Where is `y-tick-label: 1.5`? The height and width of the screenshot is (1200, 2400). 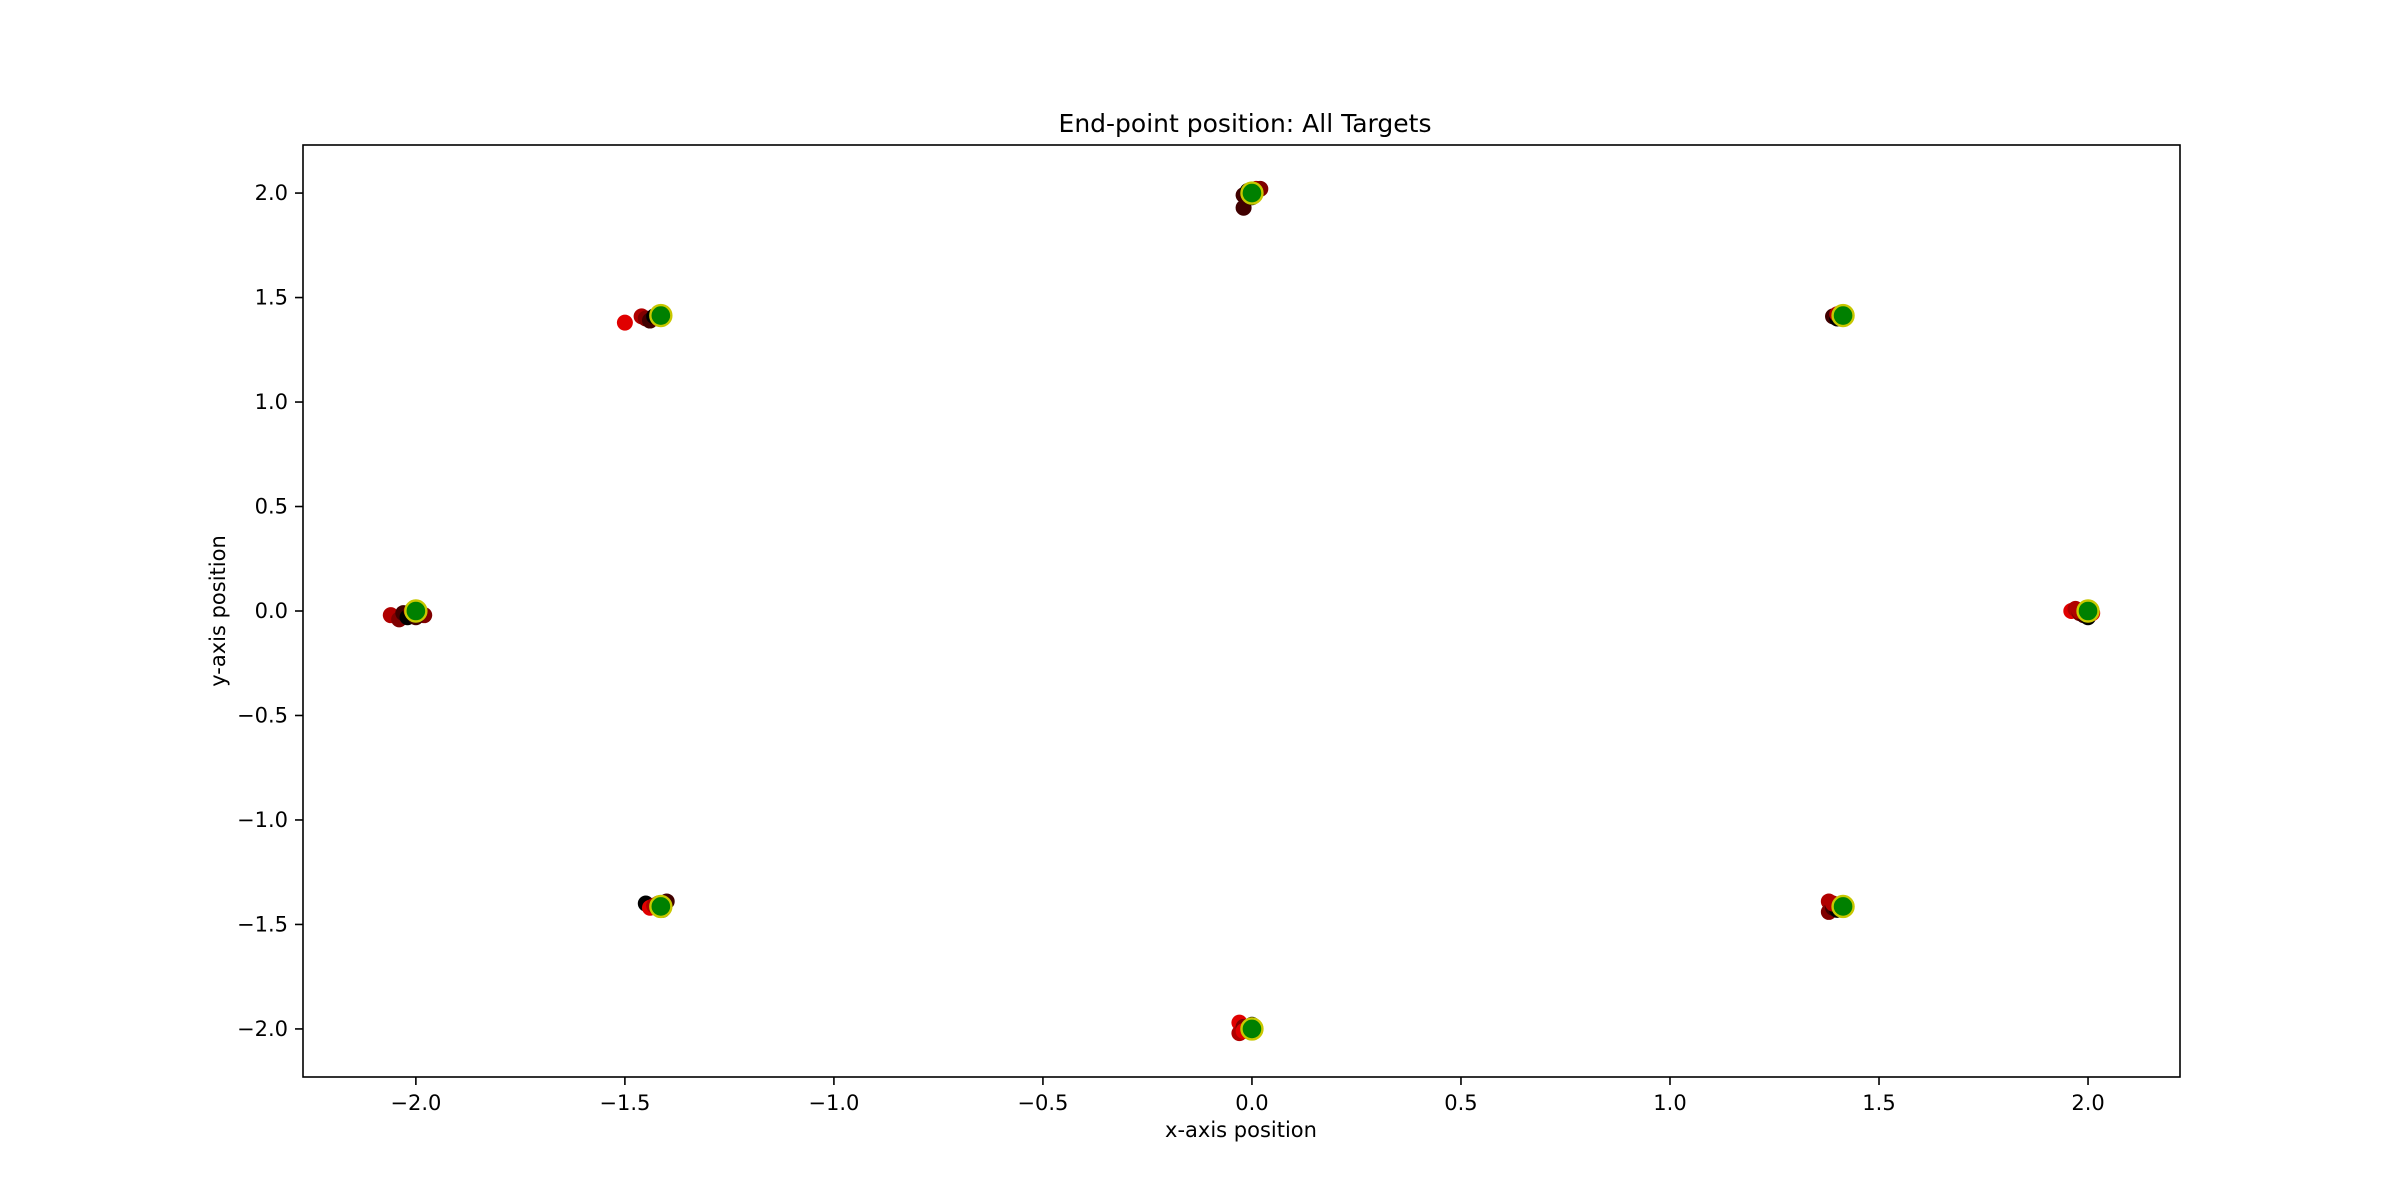
y-tick-label: 1.5 is located at coordinates (271, 298).